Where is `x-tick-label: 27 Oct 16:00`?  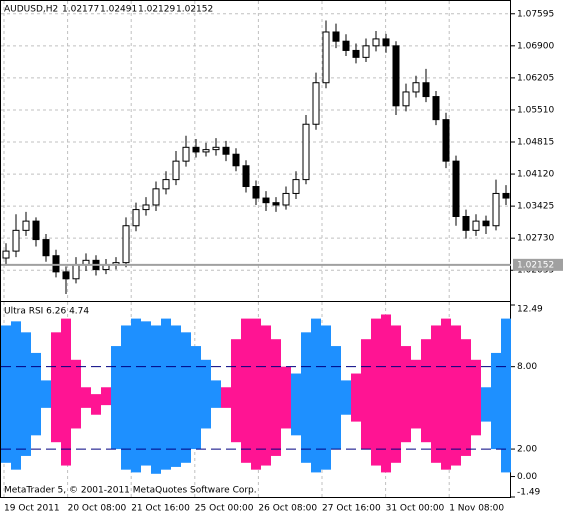
x-tick-label: 27 Oct 16:00 is located at coordinates (351, 509).